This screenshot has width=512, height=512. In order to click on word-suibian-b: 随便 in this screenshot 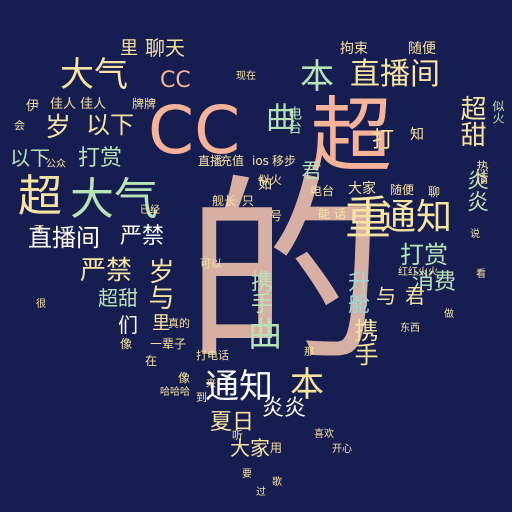, I will do `click(402, 190)`.